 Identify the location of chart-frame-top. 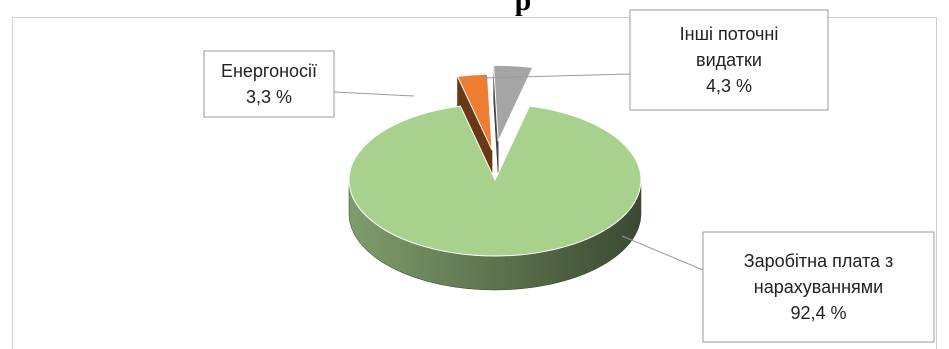
(474, 17).